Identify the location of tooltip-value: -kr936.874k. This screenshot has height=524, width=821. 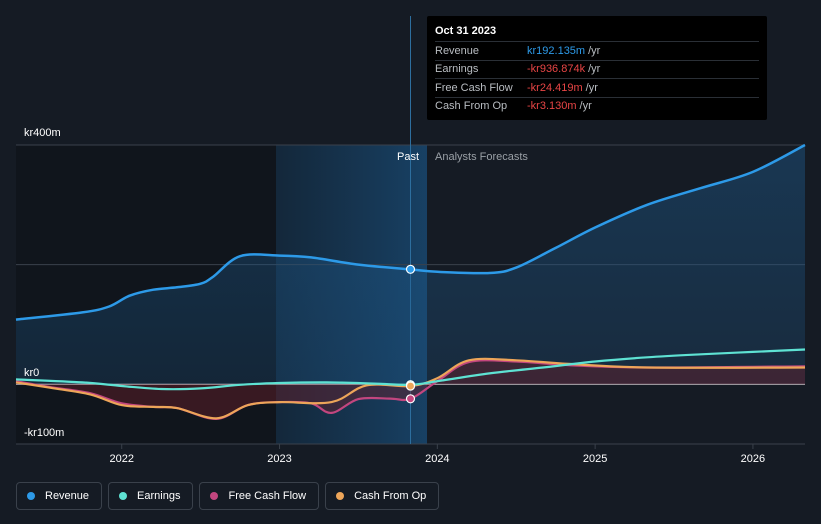
(556, 69).